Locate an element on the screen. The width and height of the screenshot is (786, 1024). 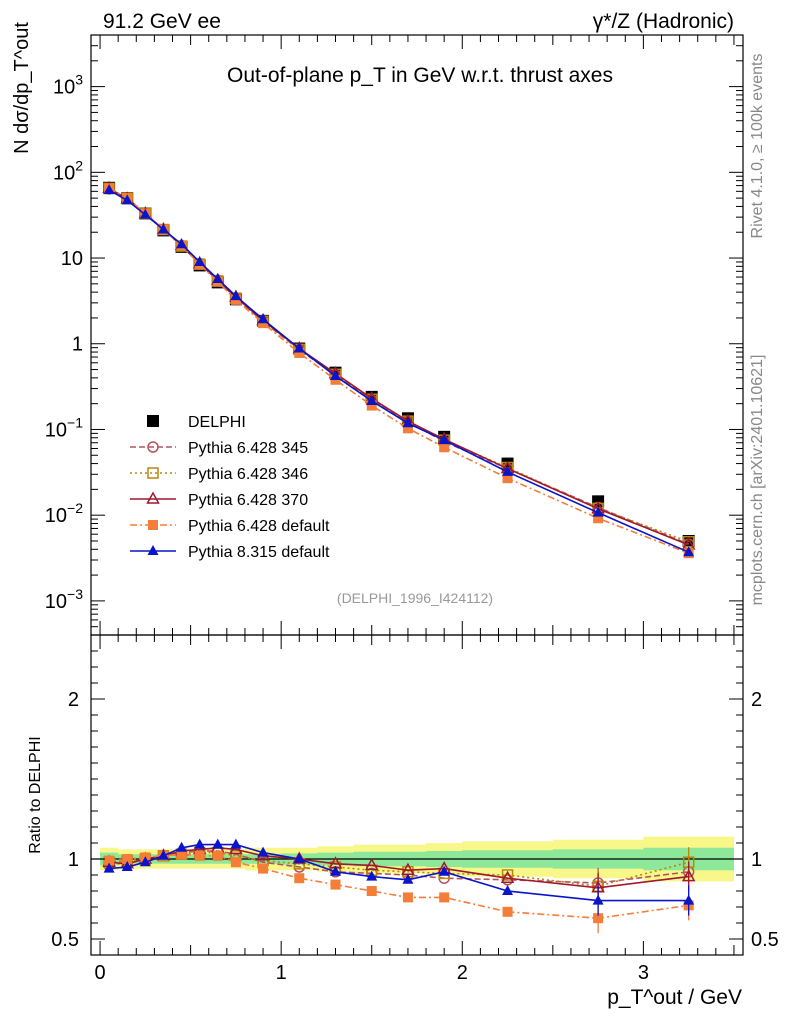
main-ytick-label: 10 is located at coordinates (72, 259).